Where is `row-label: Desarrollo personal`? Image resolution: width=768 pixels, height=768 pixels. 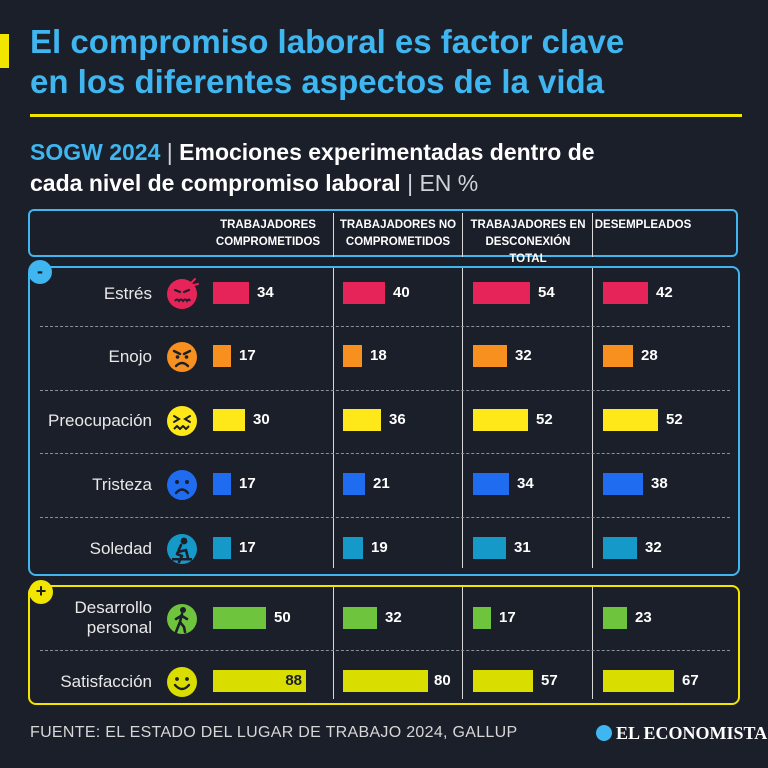
row-label: Desarrollo personal is located at coordinates (97, 618).